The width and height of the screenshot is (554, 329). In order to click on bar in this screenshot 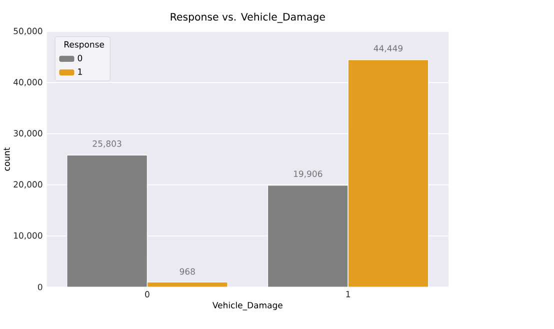, I will do `click(388, 174)`.